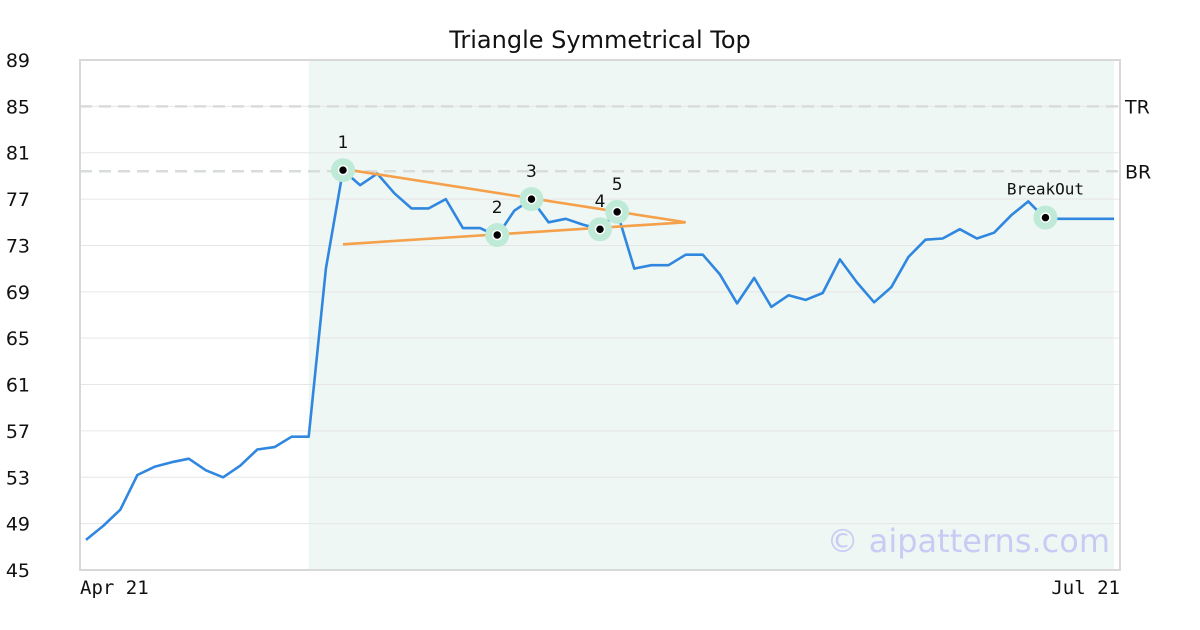 The image size is (1200, 630). What do you see at coordinates (18, 200) in the screenshot?
I see `y-tick-label: 77` at bounding box center [18, 200].